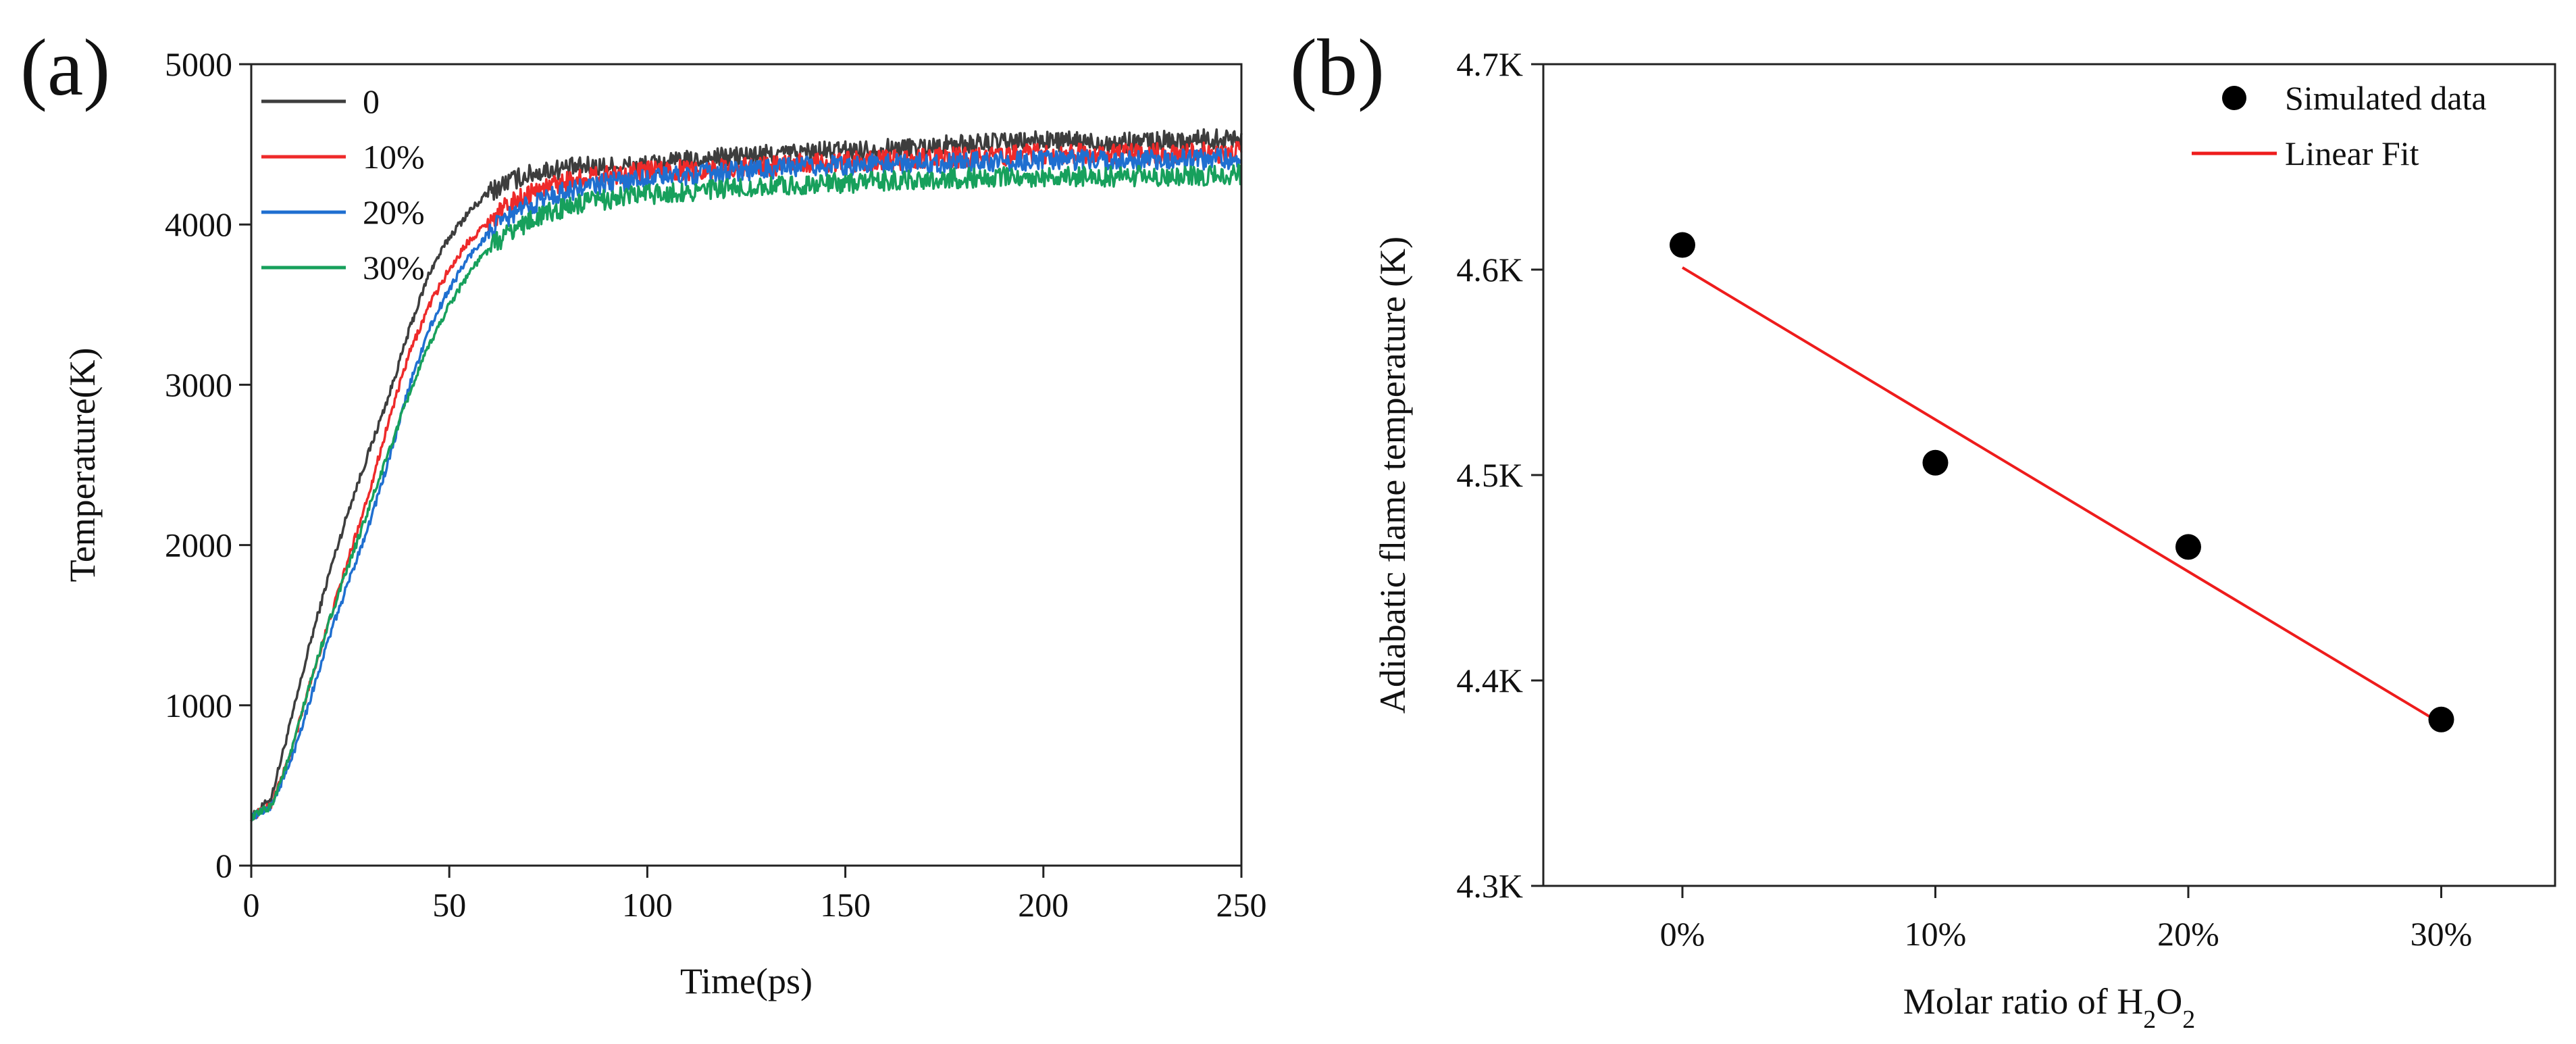  What do you see at coordinates (199, 384) in the screenshot?
I see `panel-a-y-tick-label: 3000` at bounding box center [199, 384].